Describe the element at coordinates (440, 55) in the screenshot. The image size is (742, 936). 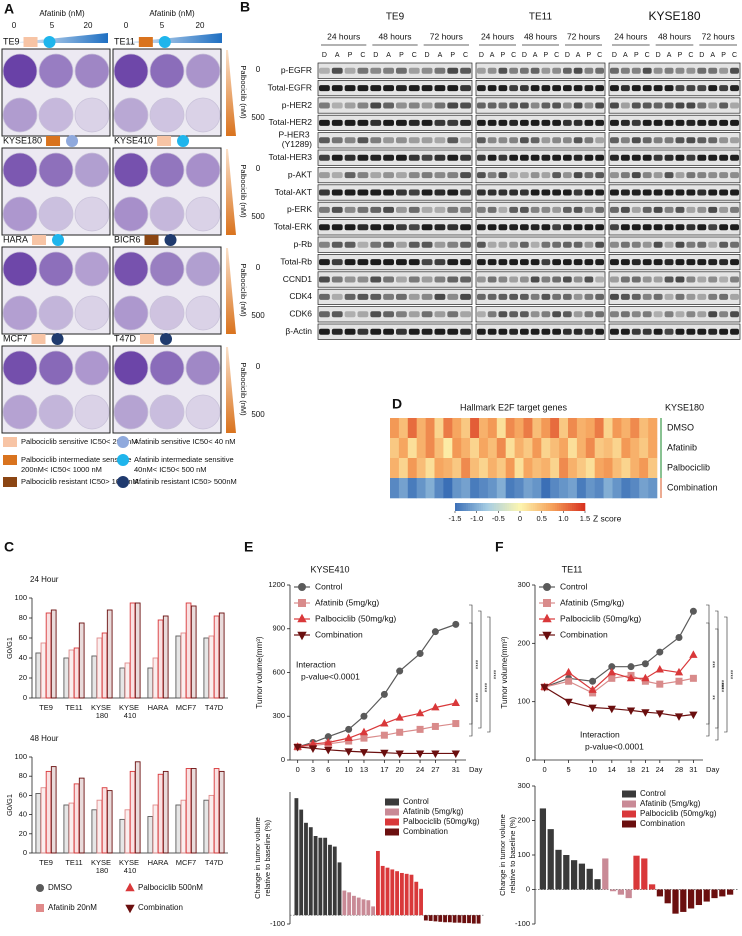
I see `lane-label: A` at that location.